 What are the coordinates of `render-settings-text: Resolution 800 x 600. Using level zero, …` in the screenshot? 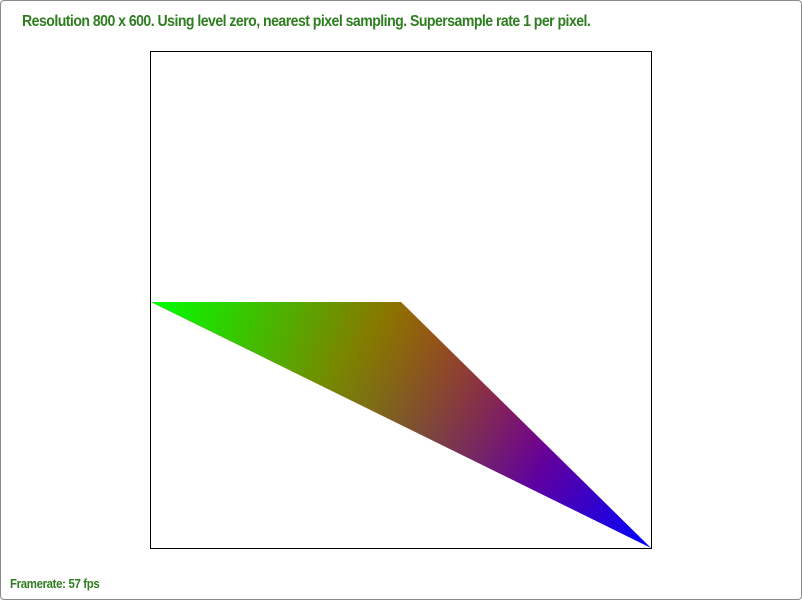 It's located at (306, 21).